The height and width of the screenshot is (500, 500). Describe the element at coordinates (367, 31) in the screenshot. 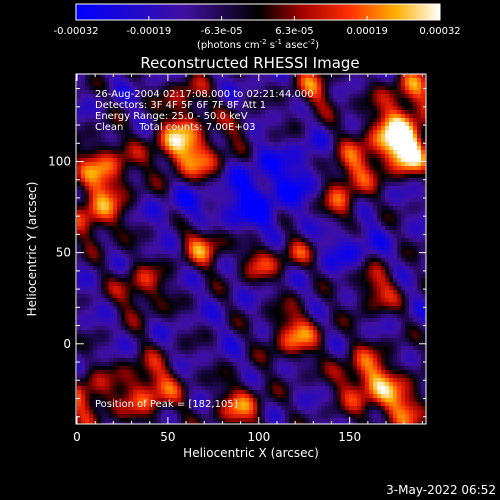

I see `colorbar-tick-label: 0.00019` at that location.